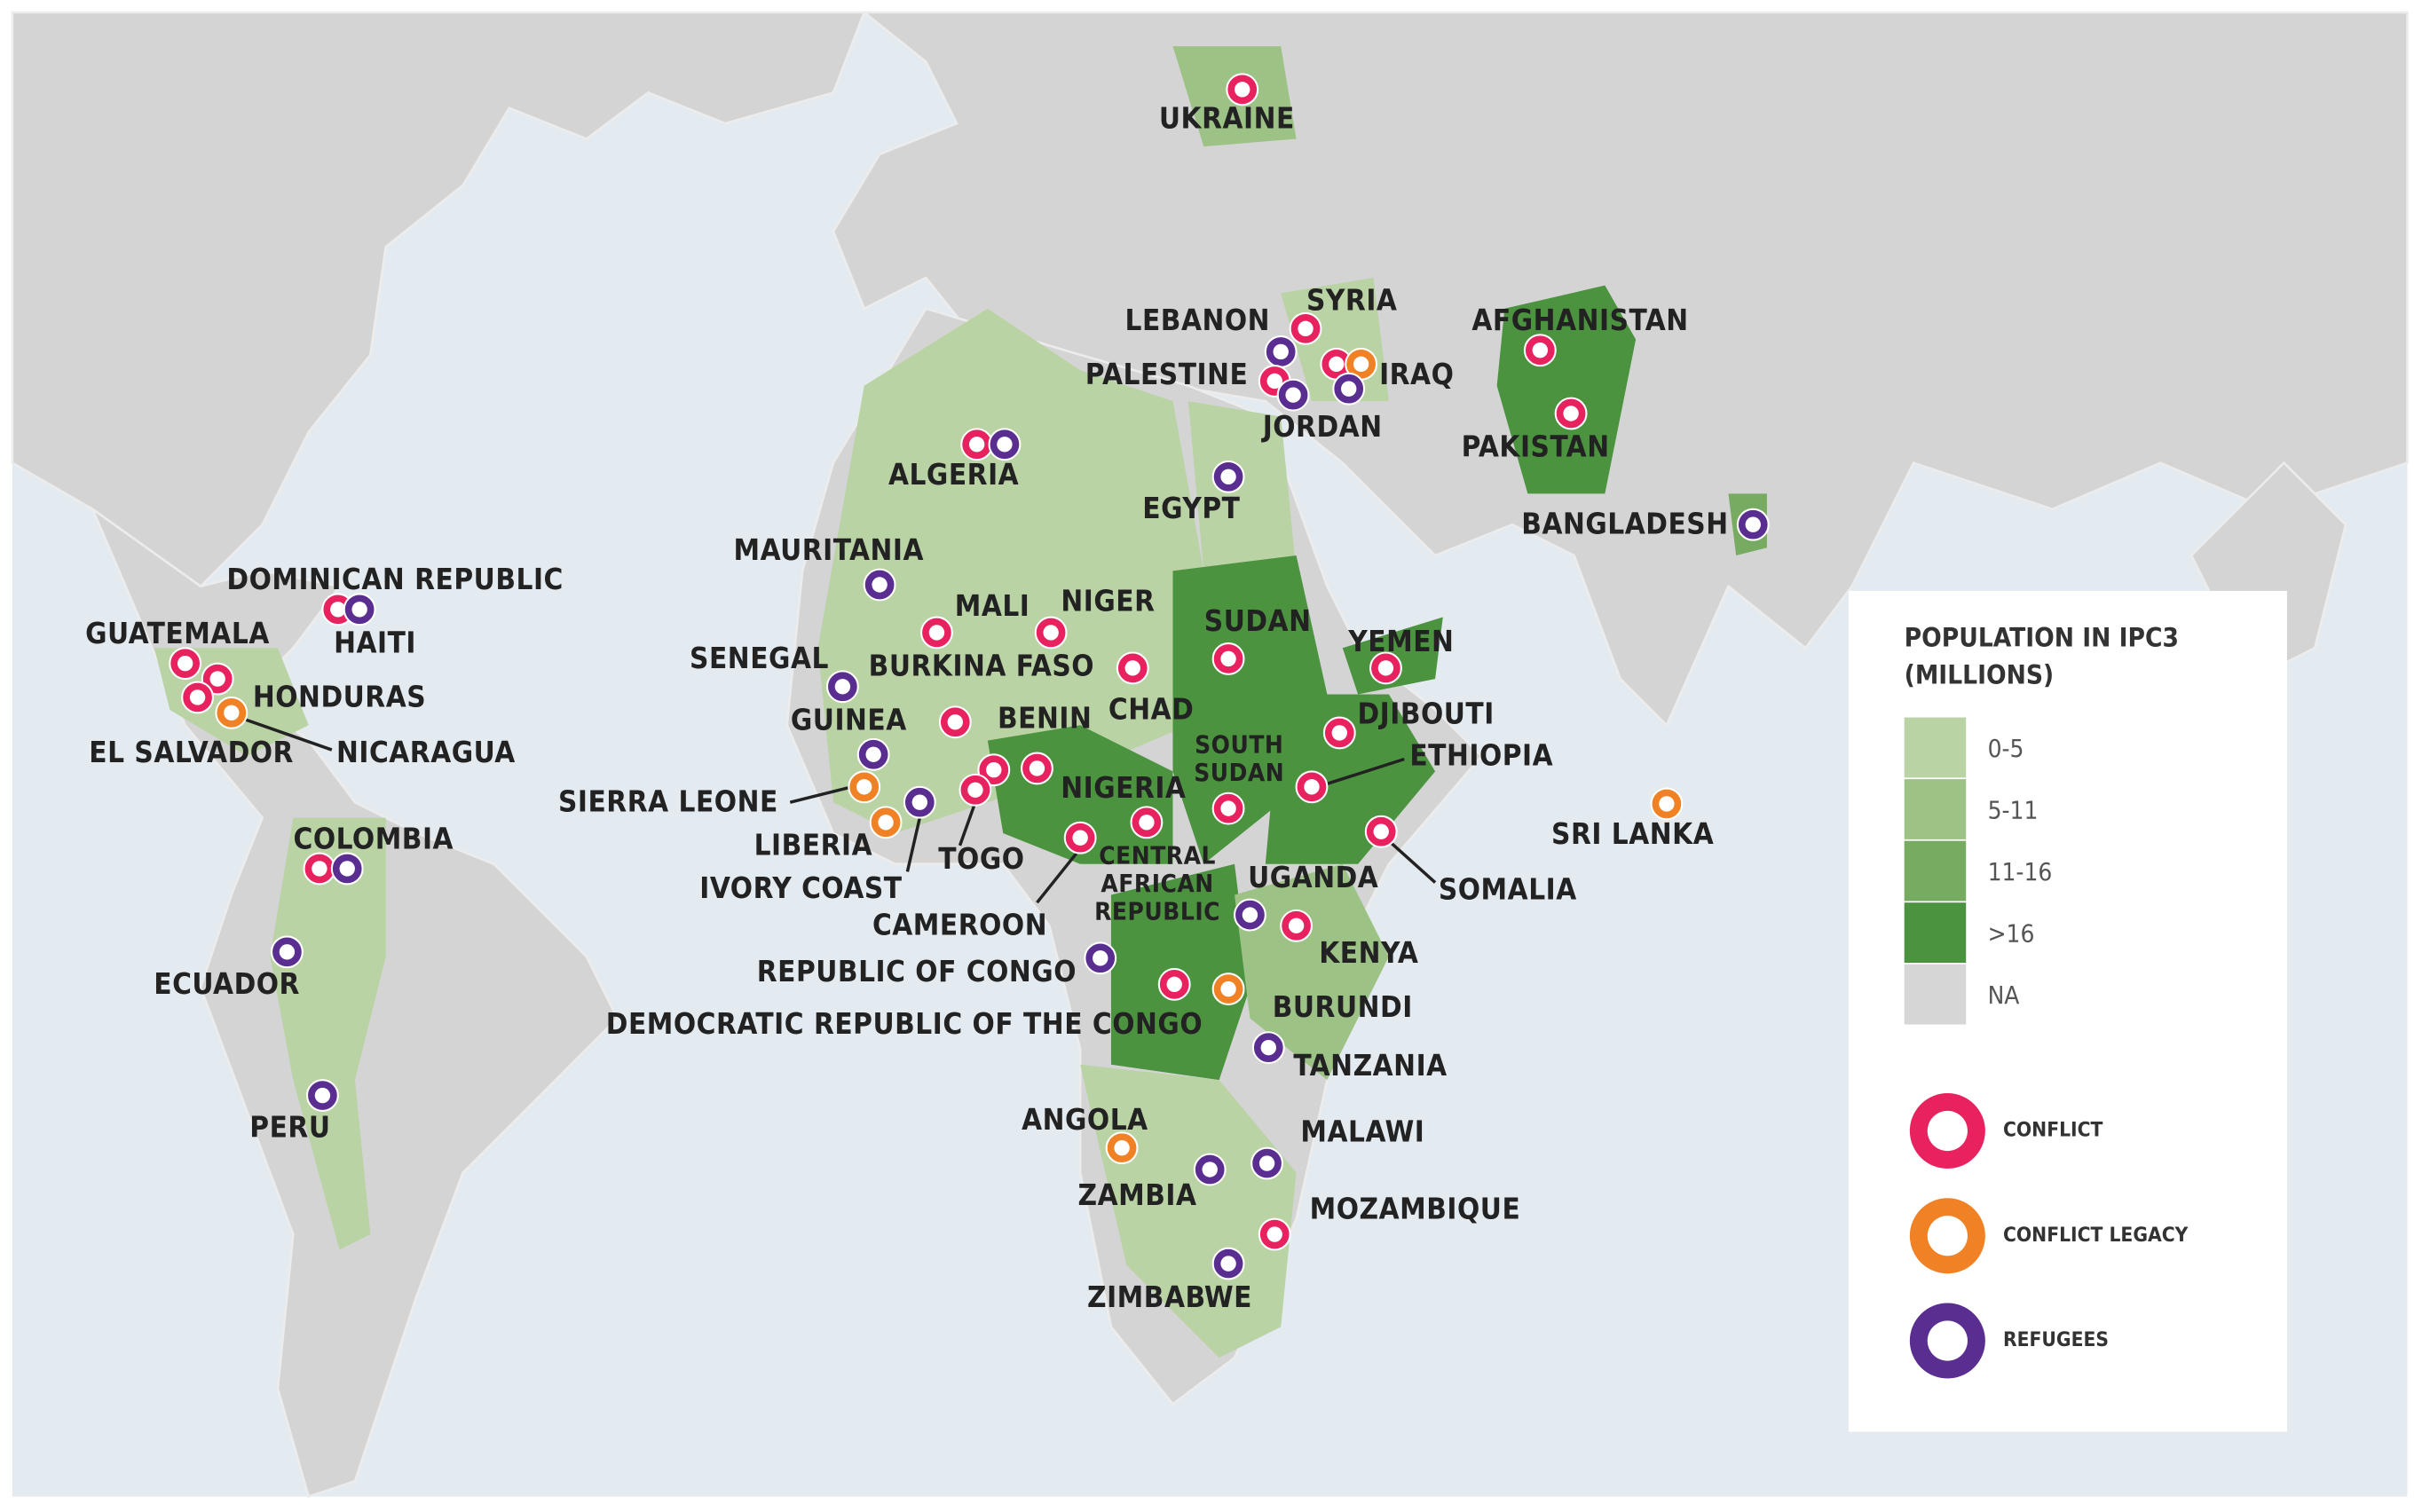 This screenshot has width=2422, height=1512. I want to click on country-label: YEMEN, so click(1401, 642).